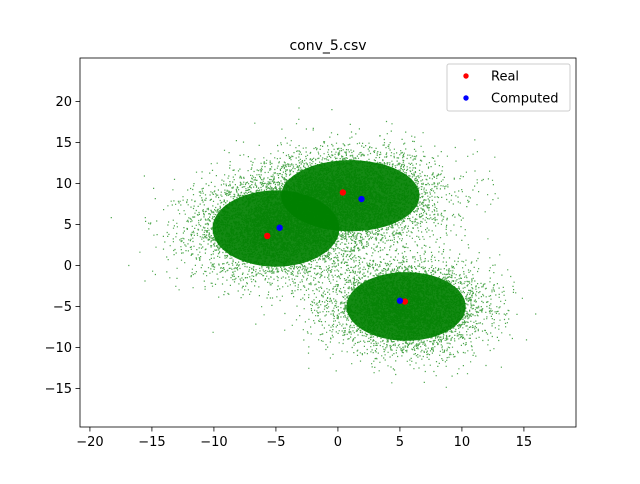  I want to click on y-tick-label: 20, so click(63, 102).